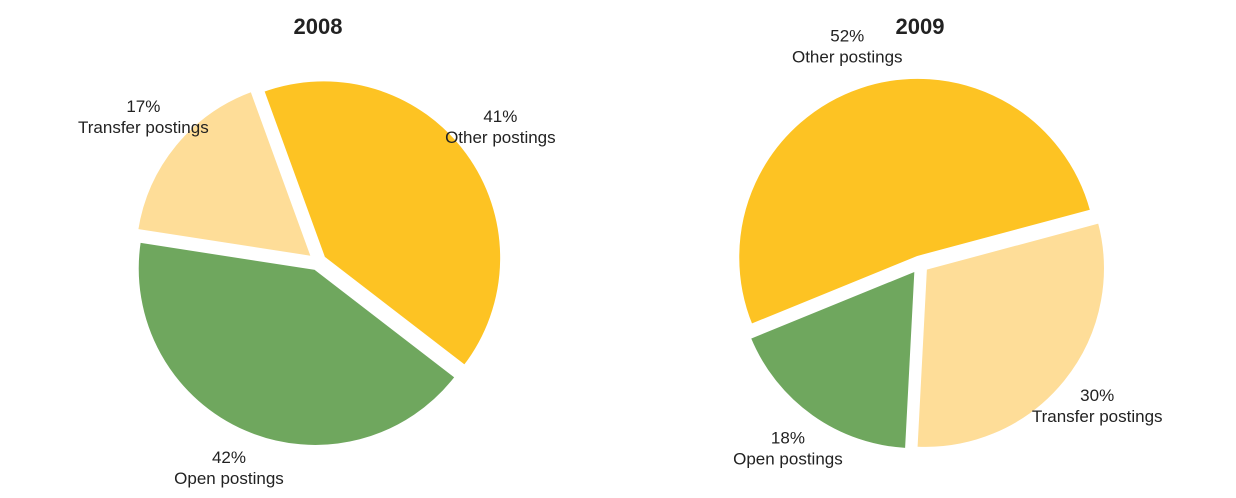 The image size is (1236, 498). Describe the element at coordinates (847, 35) in the screenshot. I see `value-label: 52%` at that location.